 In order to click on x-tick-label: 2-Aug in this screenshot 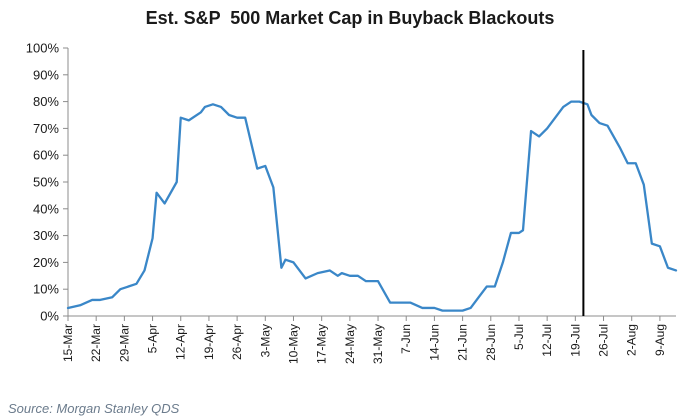, I will do `click(632, 340)`.